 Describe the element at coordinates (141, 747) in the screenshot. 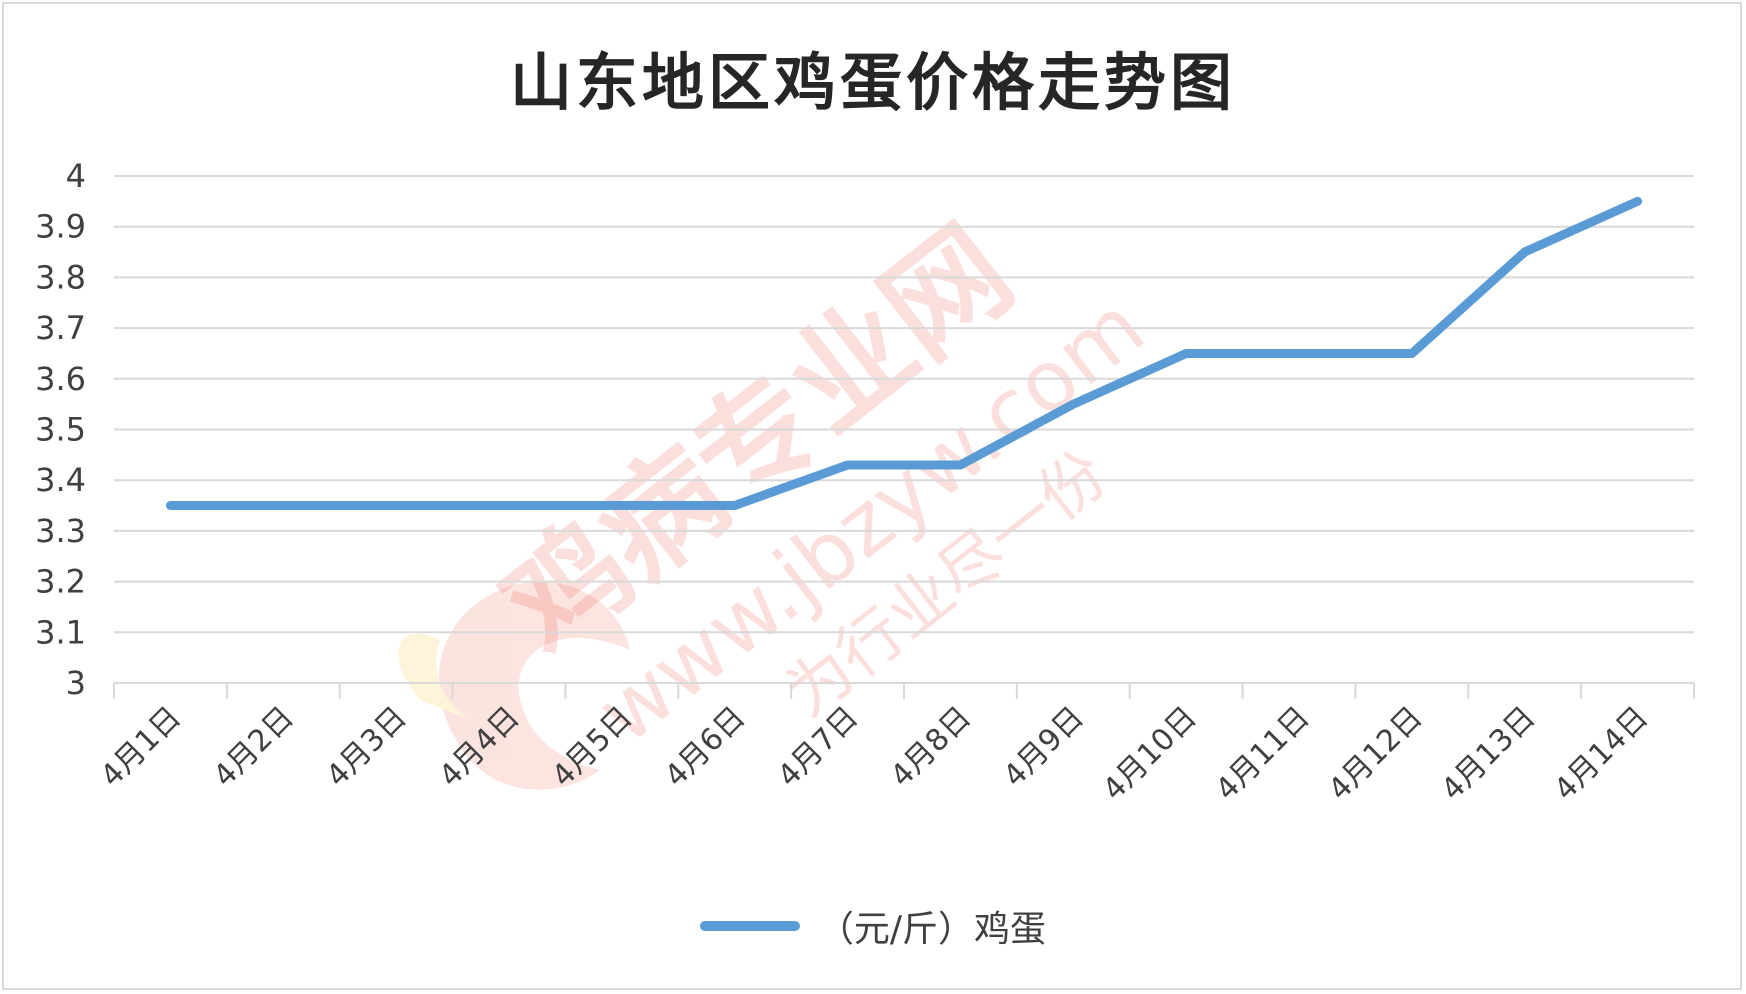

I see `x-tick-label: 4月1日` at that location.